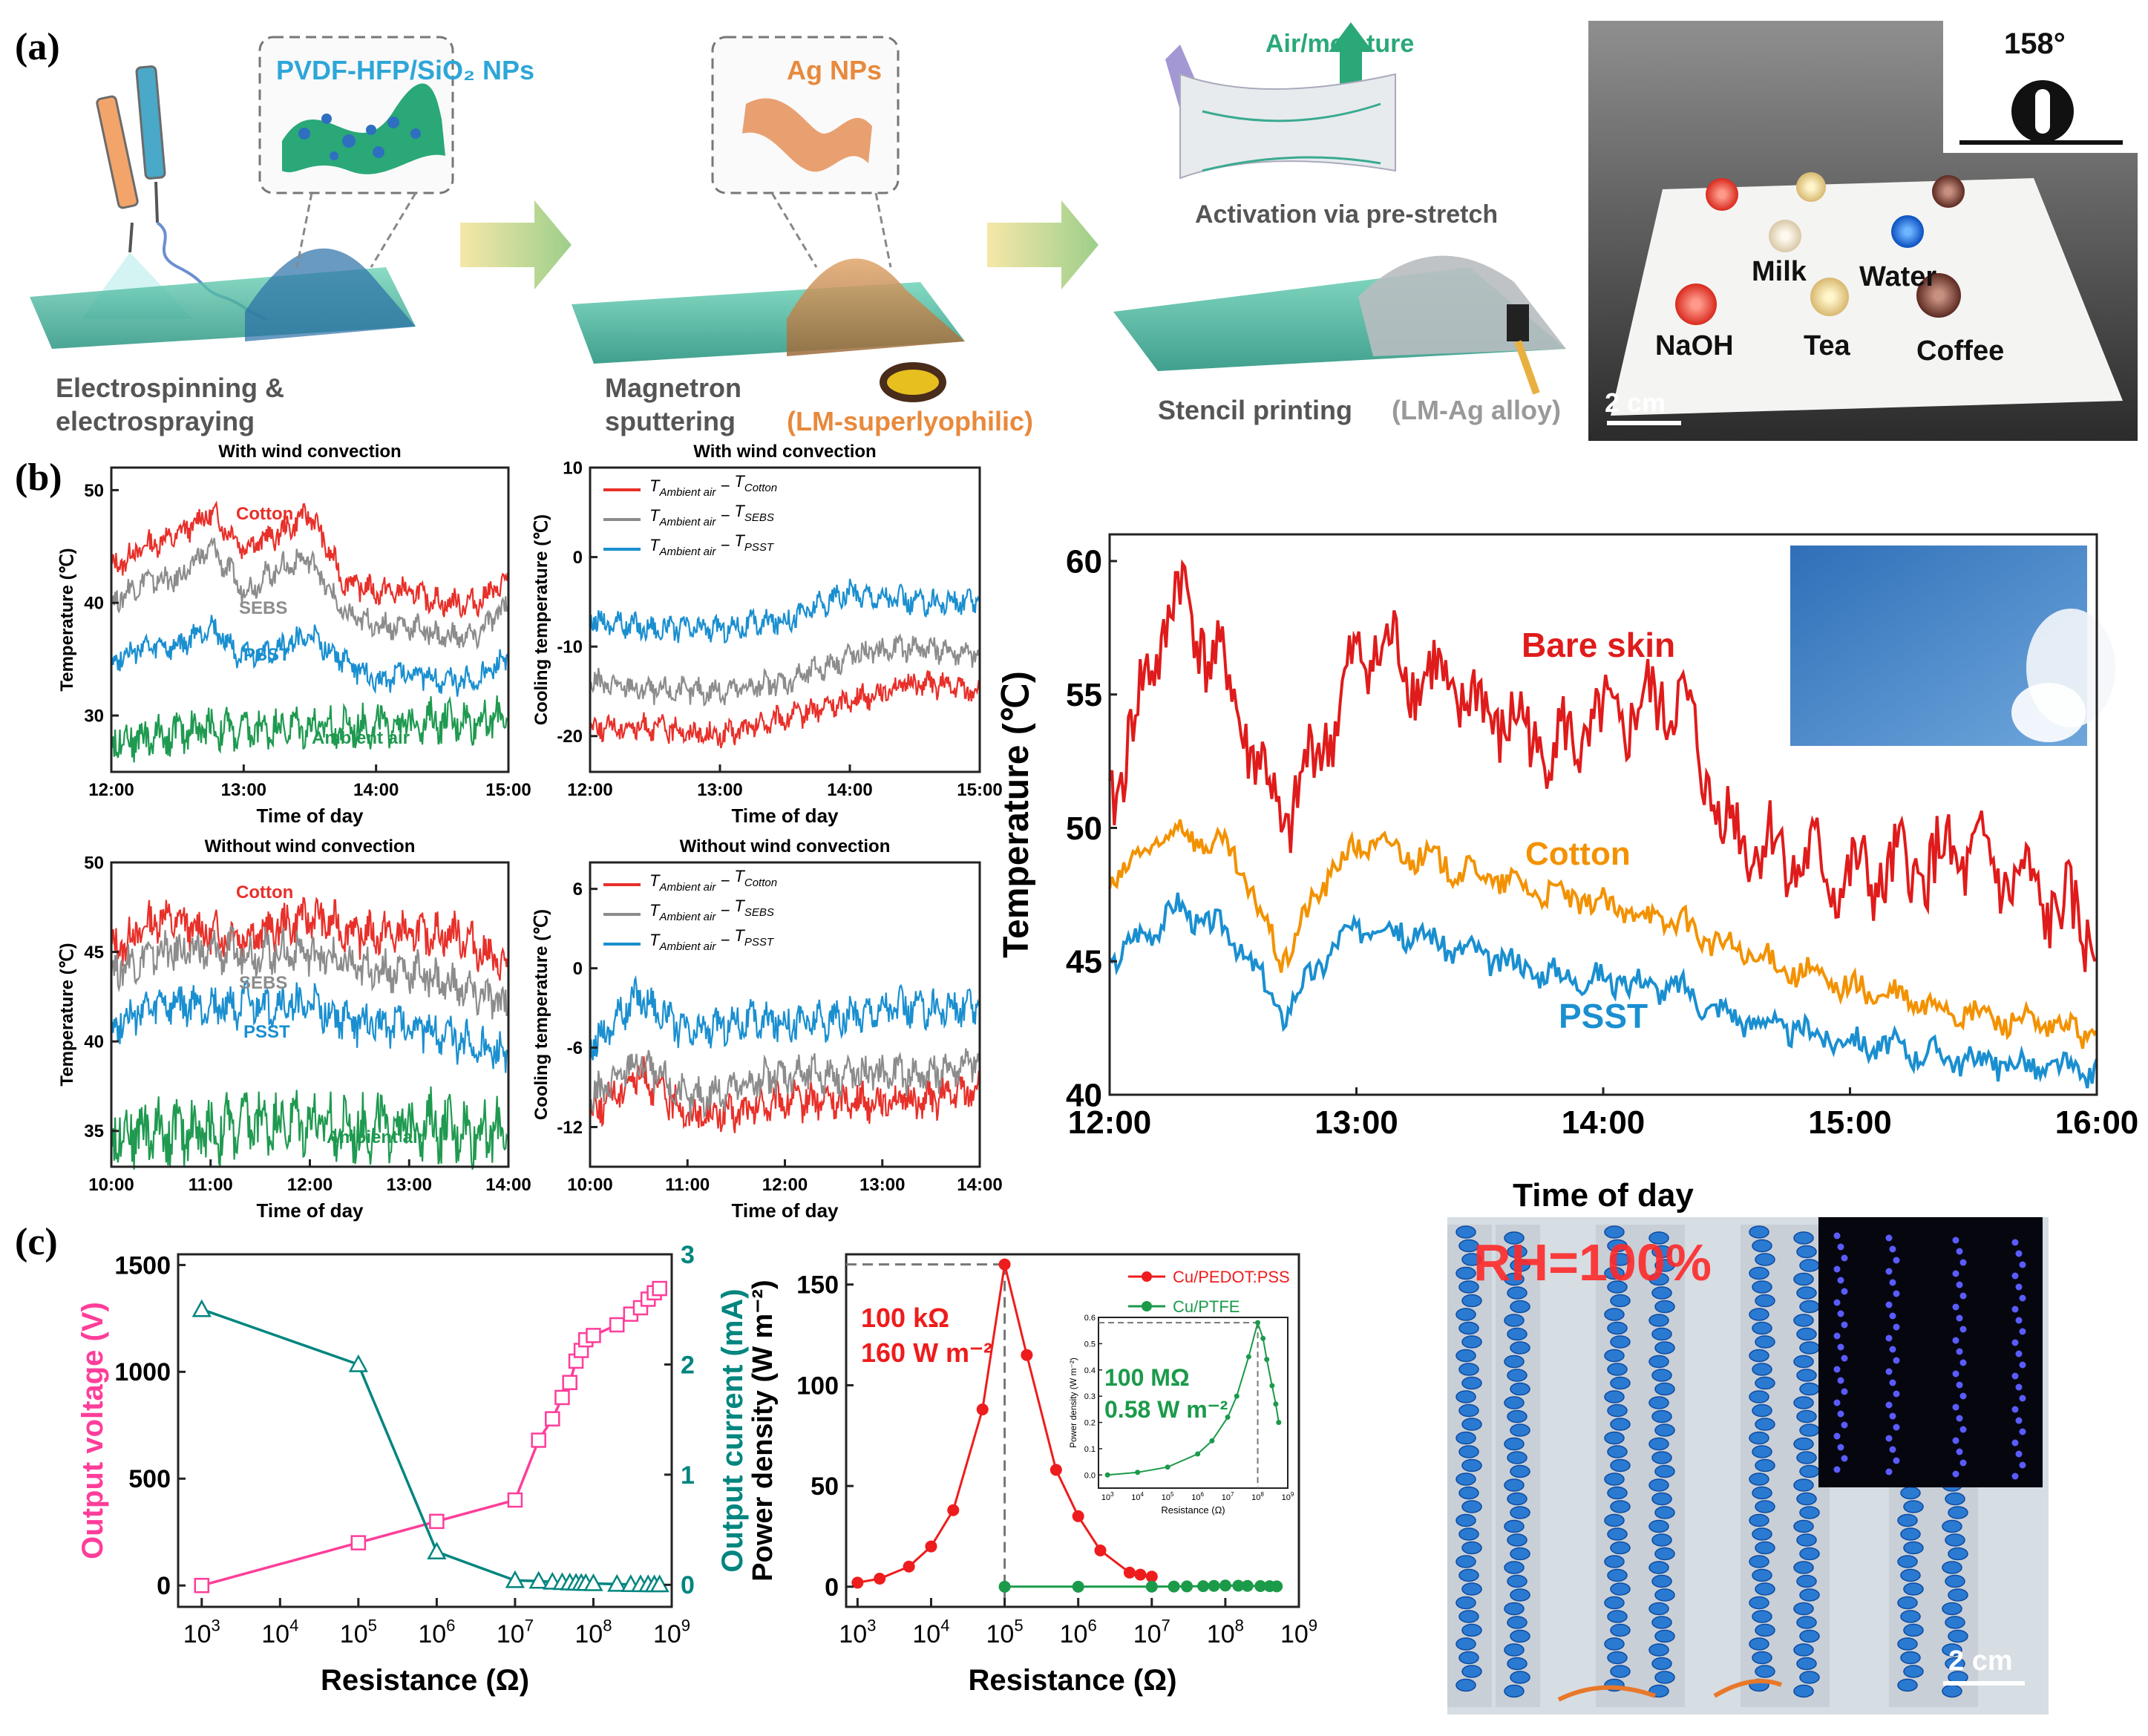 The width and height of the screenshot is (2148, 1736). I want to click on rh-label: RH=100%, so click(1592, 1262).